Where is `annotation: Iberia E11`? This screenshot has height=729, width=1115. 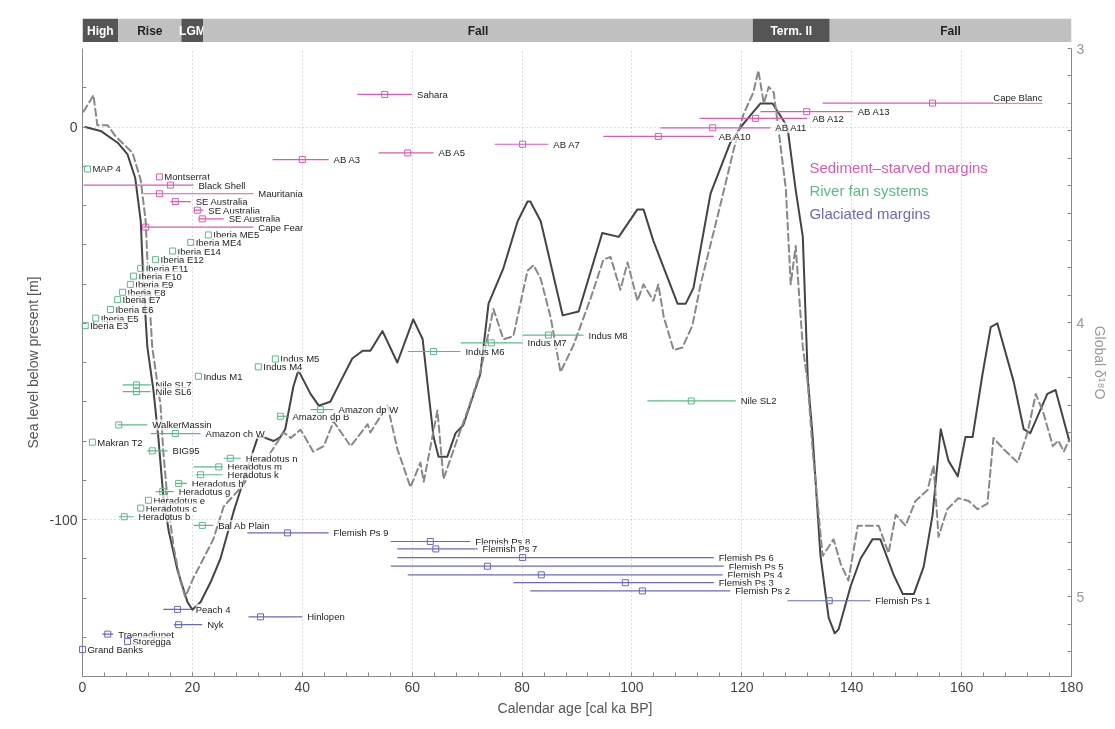 annotation: Iberia E11 is located at coordinates (167, 268).